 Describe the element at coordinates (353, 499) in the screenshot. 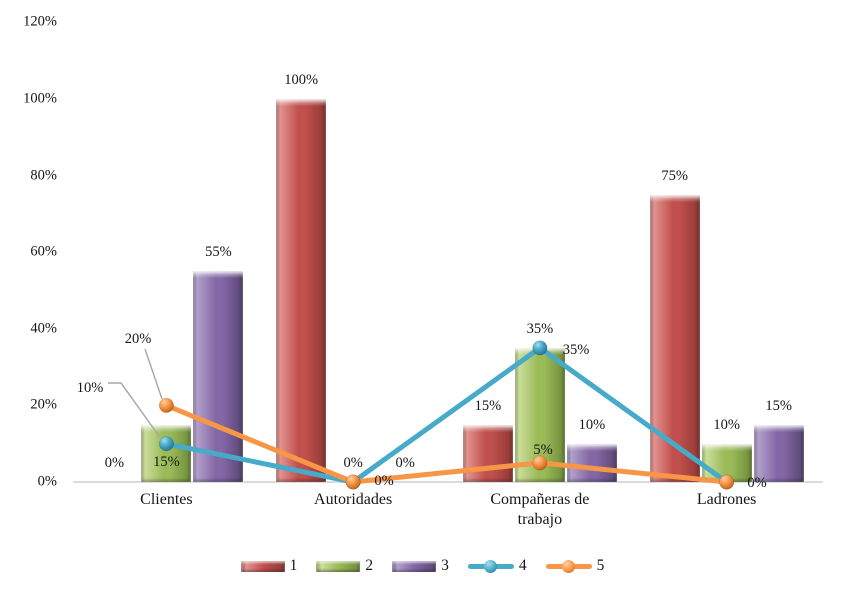

I see `x-category-label: Autoridades` at that location.